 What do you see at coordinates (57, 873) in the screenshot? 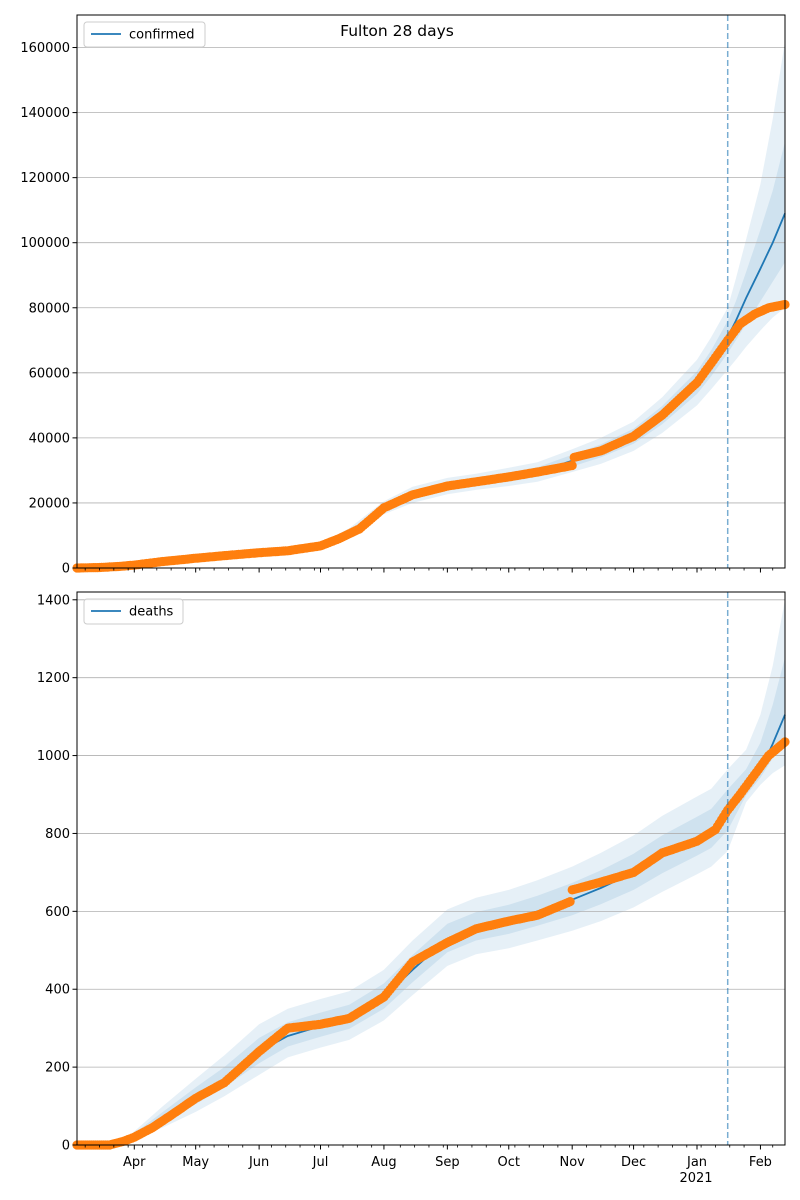
I see `deaths-y-ticks: 0 200 400 600 800 1000 1200 1400` at bounding box center [57, 873].